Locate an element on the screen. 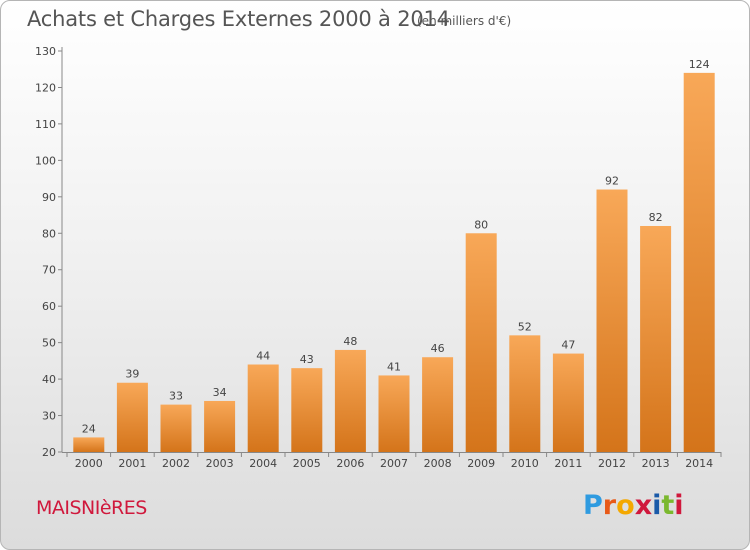 The image size is (750, 550). logo-letter: r is located at coordinates (609, 505).